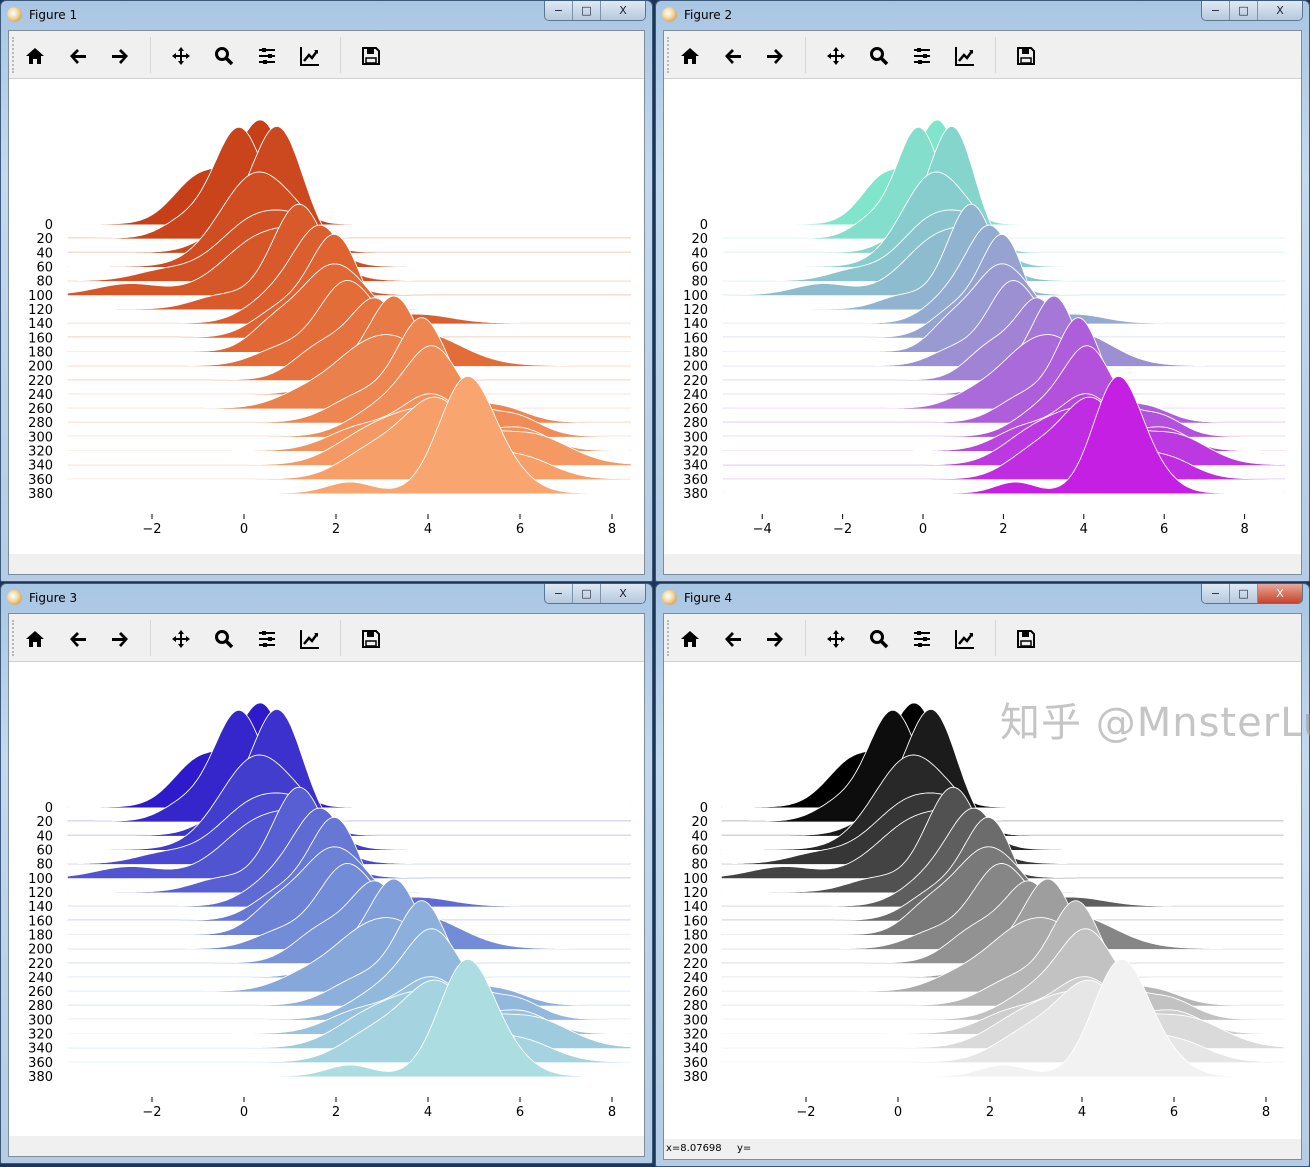  Describe the element at coordinates (982, 15) in the screenshot. I see `title-bar: Figure 2 − □ X` at that location.